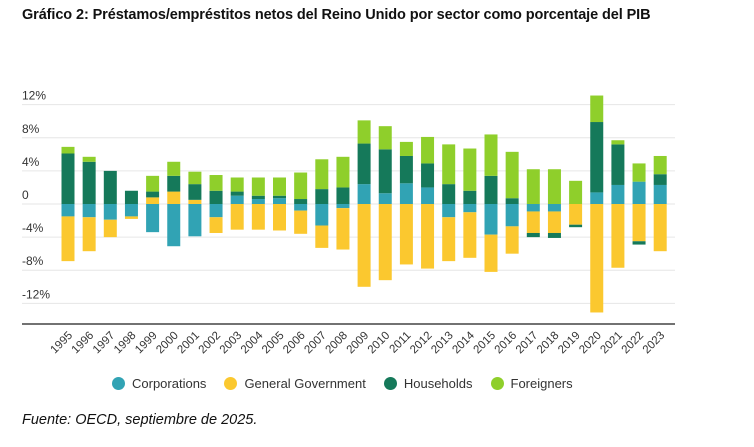 This screenshot has height=447, width=754. I want to click on bar-foreigners-2017, so click(533, 186).